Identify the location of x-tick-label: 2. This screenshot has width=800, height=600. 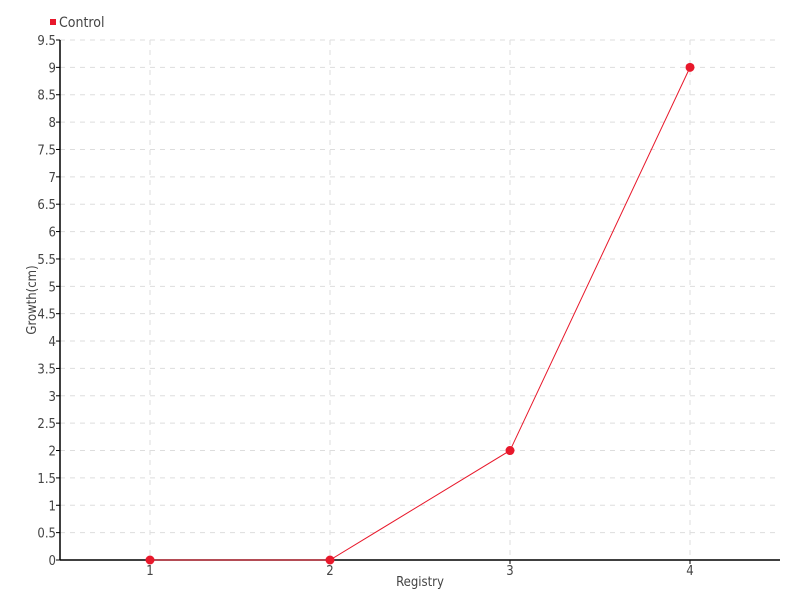
(329, 571).